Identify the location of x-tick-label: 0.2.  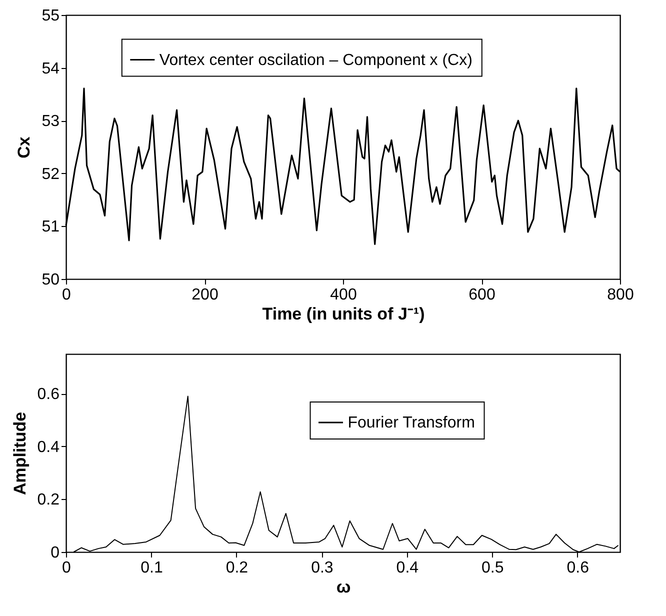
(237, 568).